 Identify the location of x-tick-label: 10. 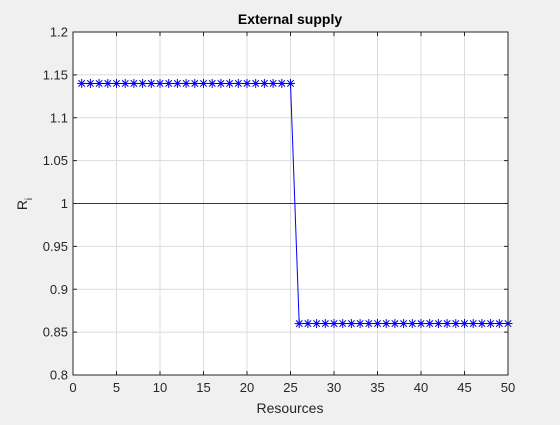
(160, 387).